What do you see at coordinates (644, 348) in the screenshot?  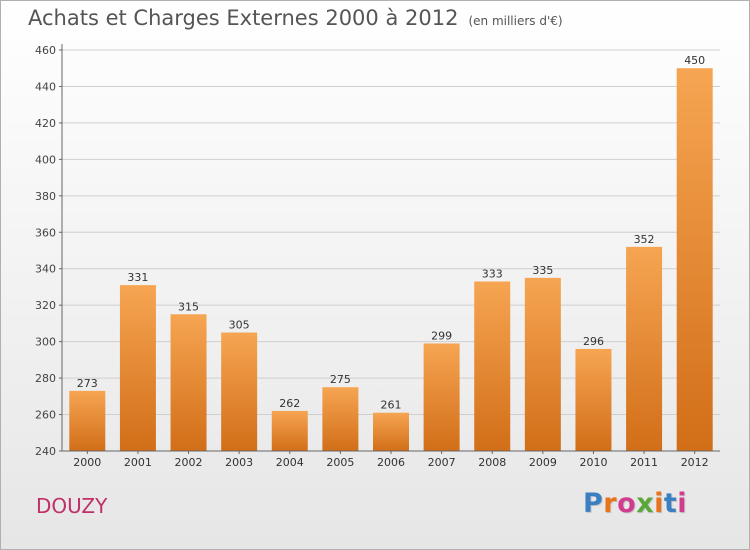 I see `bar-2011` at bounding box center [644, 348].